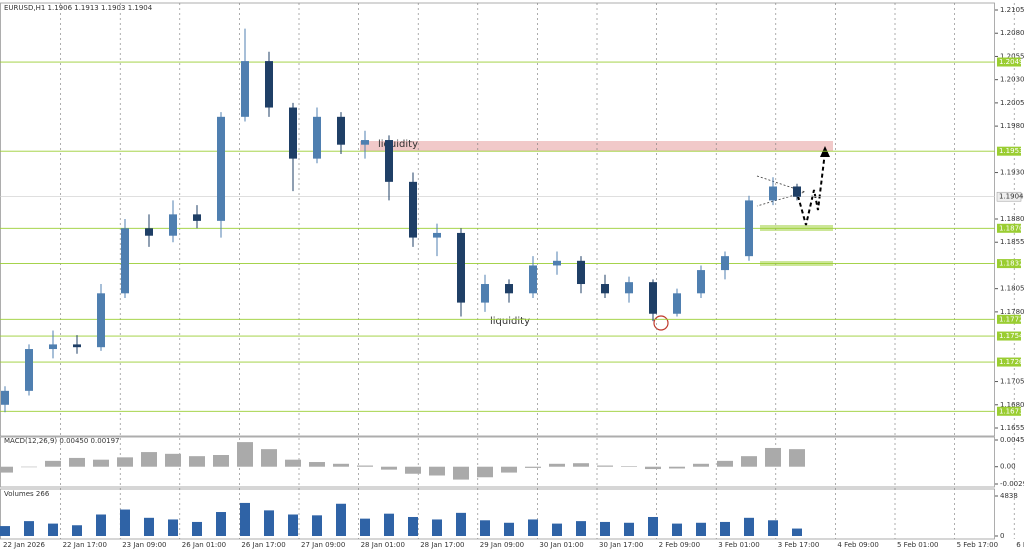 The image size is (1024, 555). Describe the element at coordinates (1011, 319) in the screenshot. I see `level-label: 1.1772` at that location.